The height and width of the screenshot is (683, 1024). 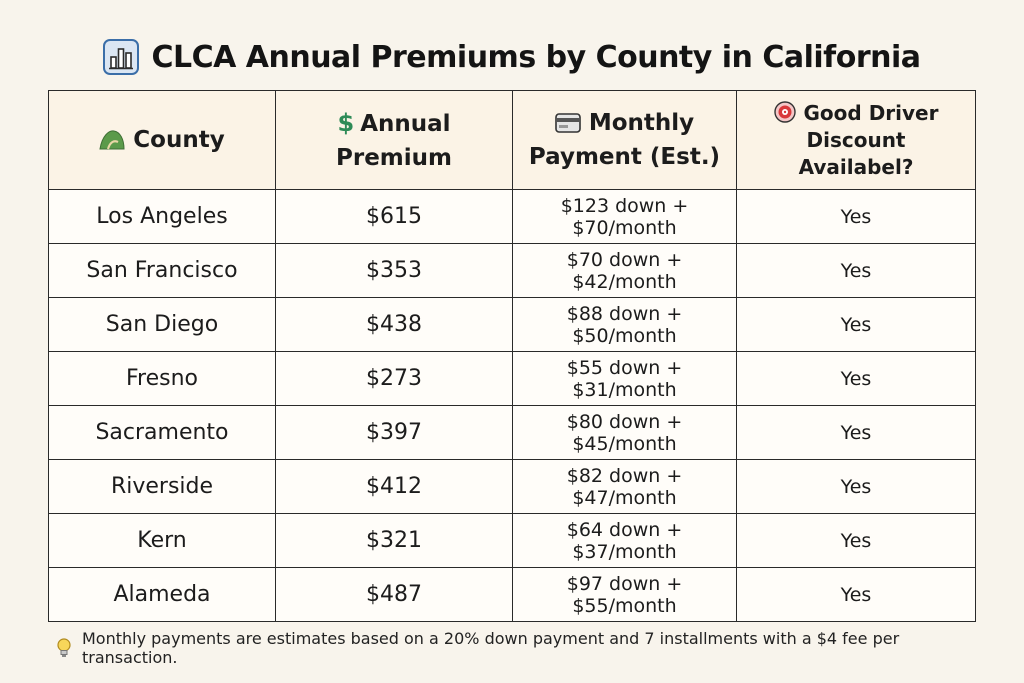 I want to click on bar-chart-icon, so click(x=121, y=57).